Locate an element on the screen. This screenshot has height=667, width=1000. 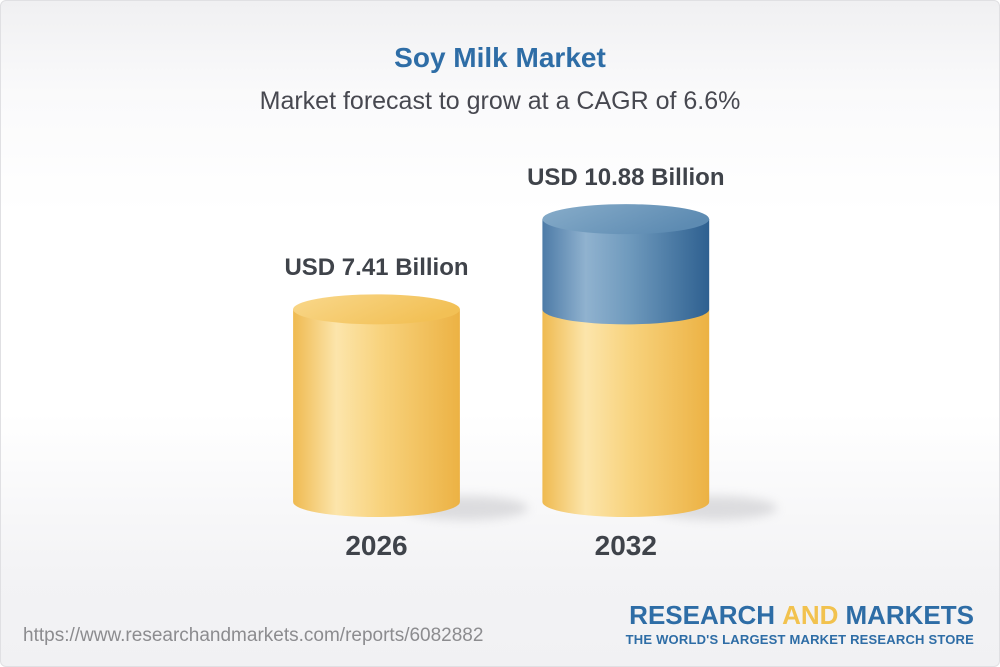
cylinder-2026-body is located at coordinates (376, 413).